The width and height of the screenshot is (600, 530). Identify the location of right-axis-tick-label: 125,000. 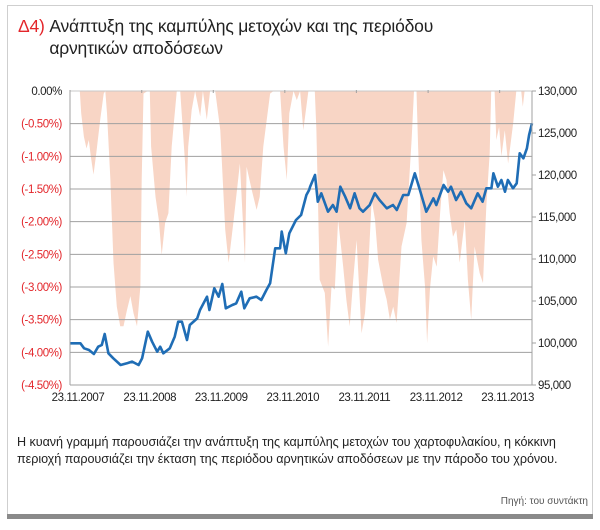
(557, 134).